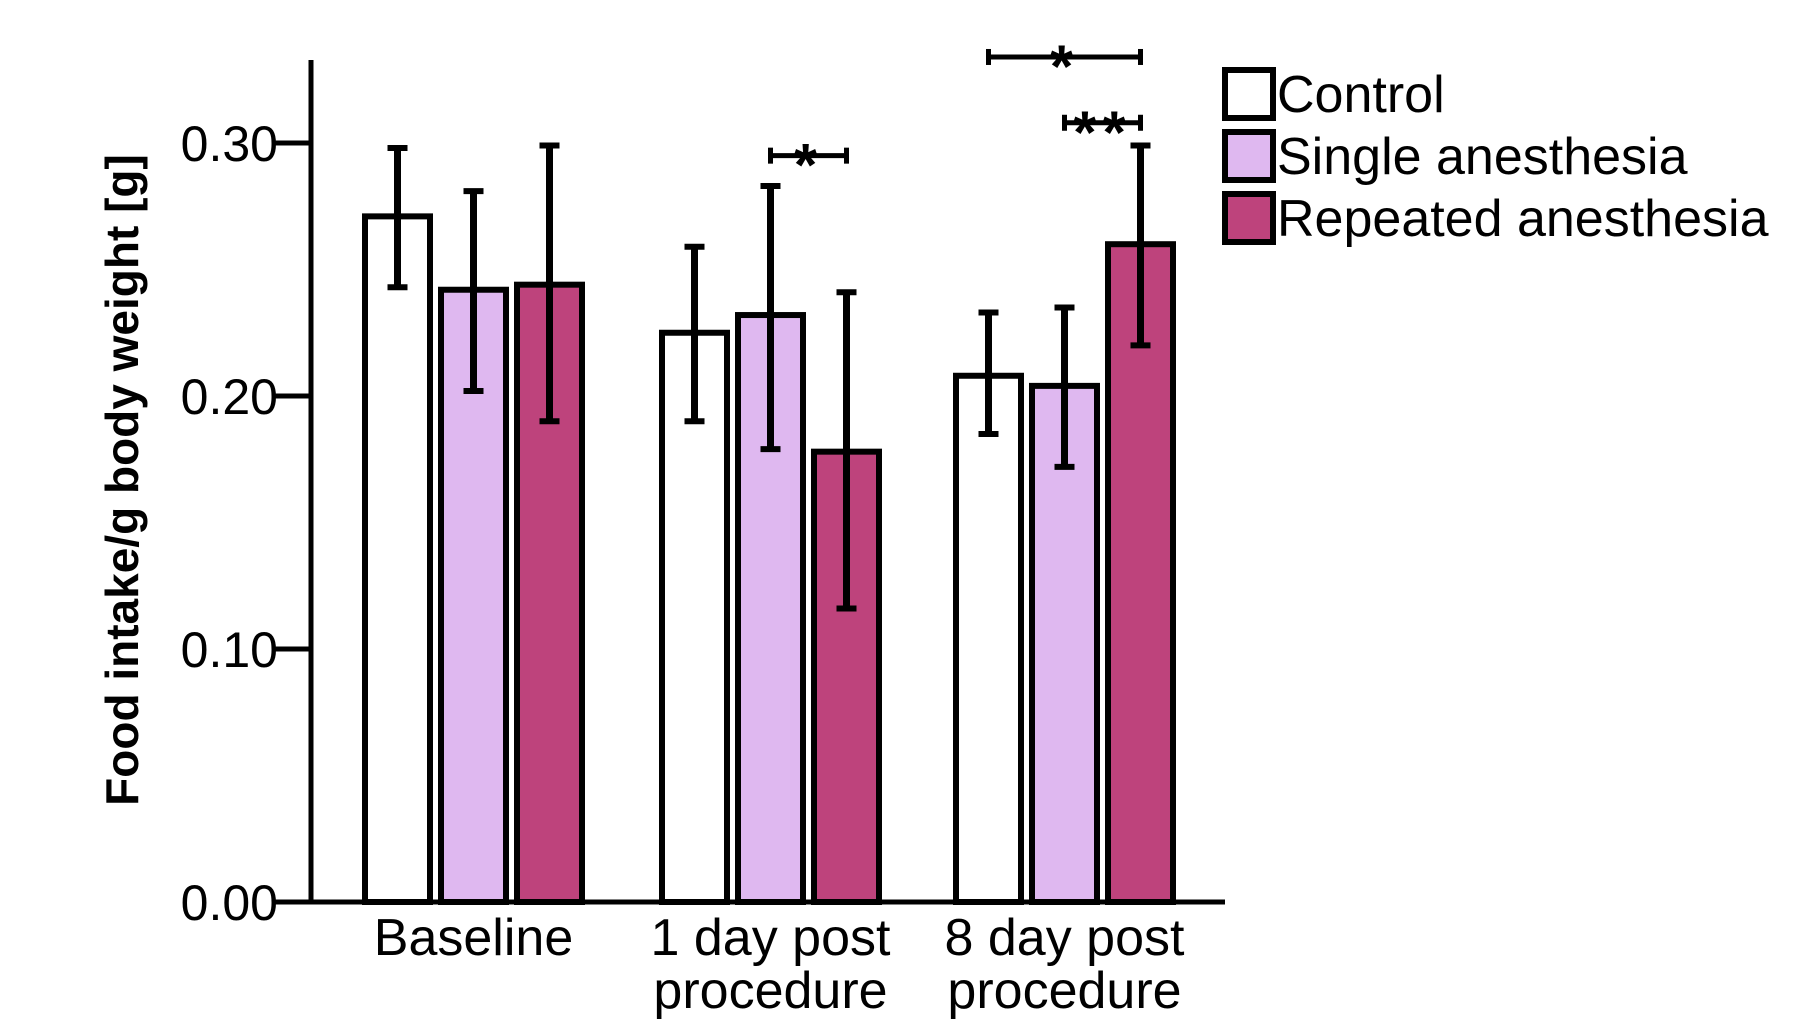  Describe the element at coordinates (229, 650) in the screenshot. I see `y-tick-label: 0.10` at that location.